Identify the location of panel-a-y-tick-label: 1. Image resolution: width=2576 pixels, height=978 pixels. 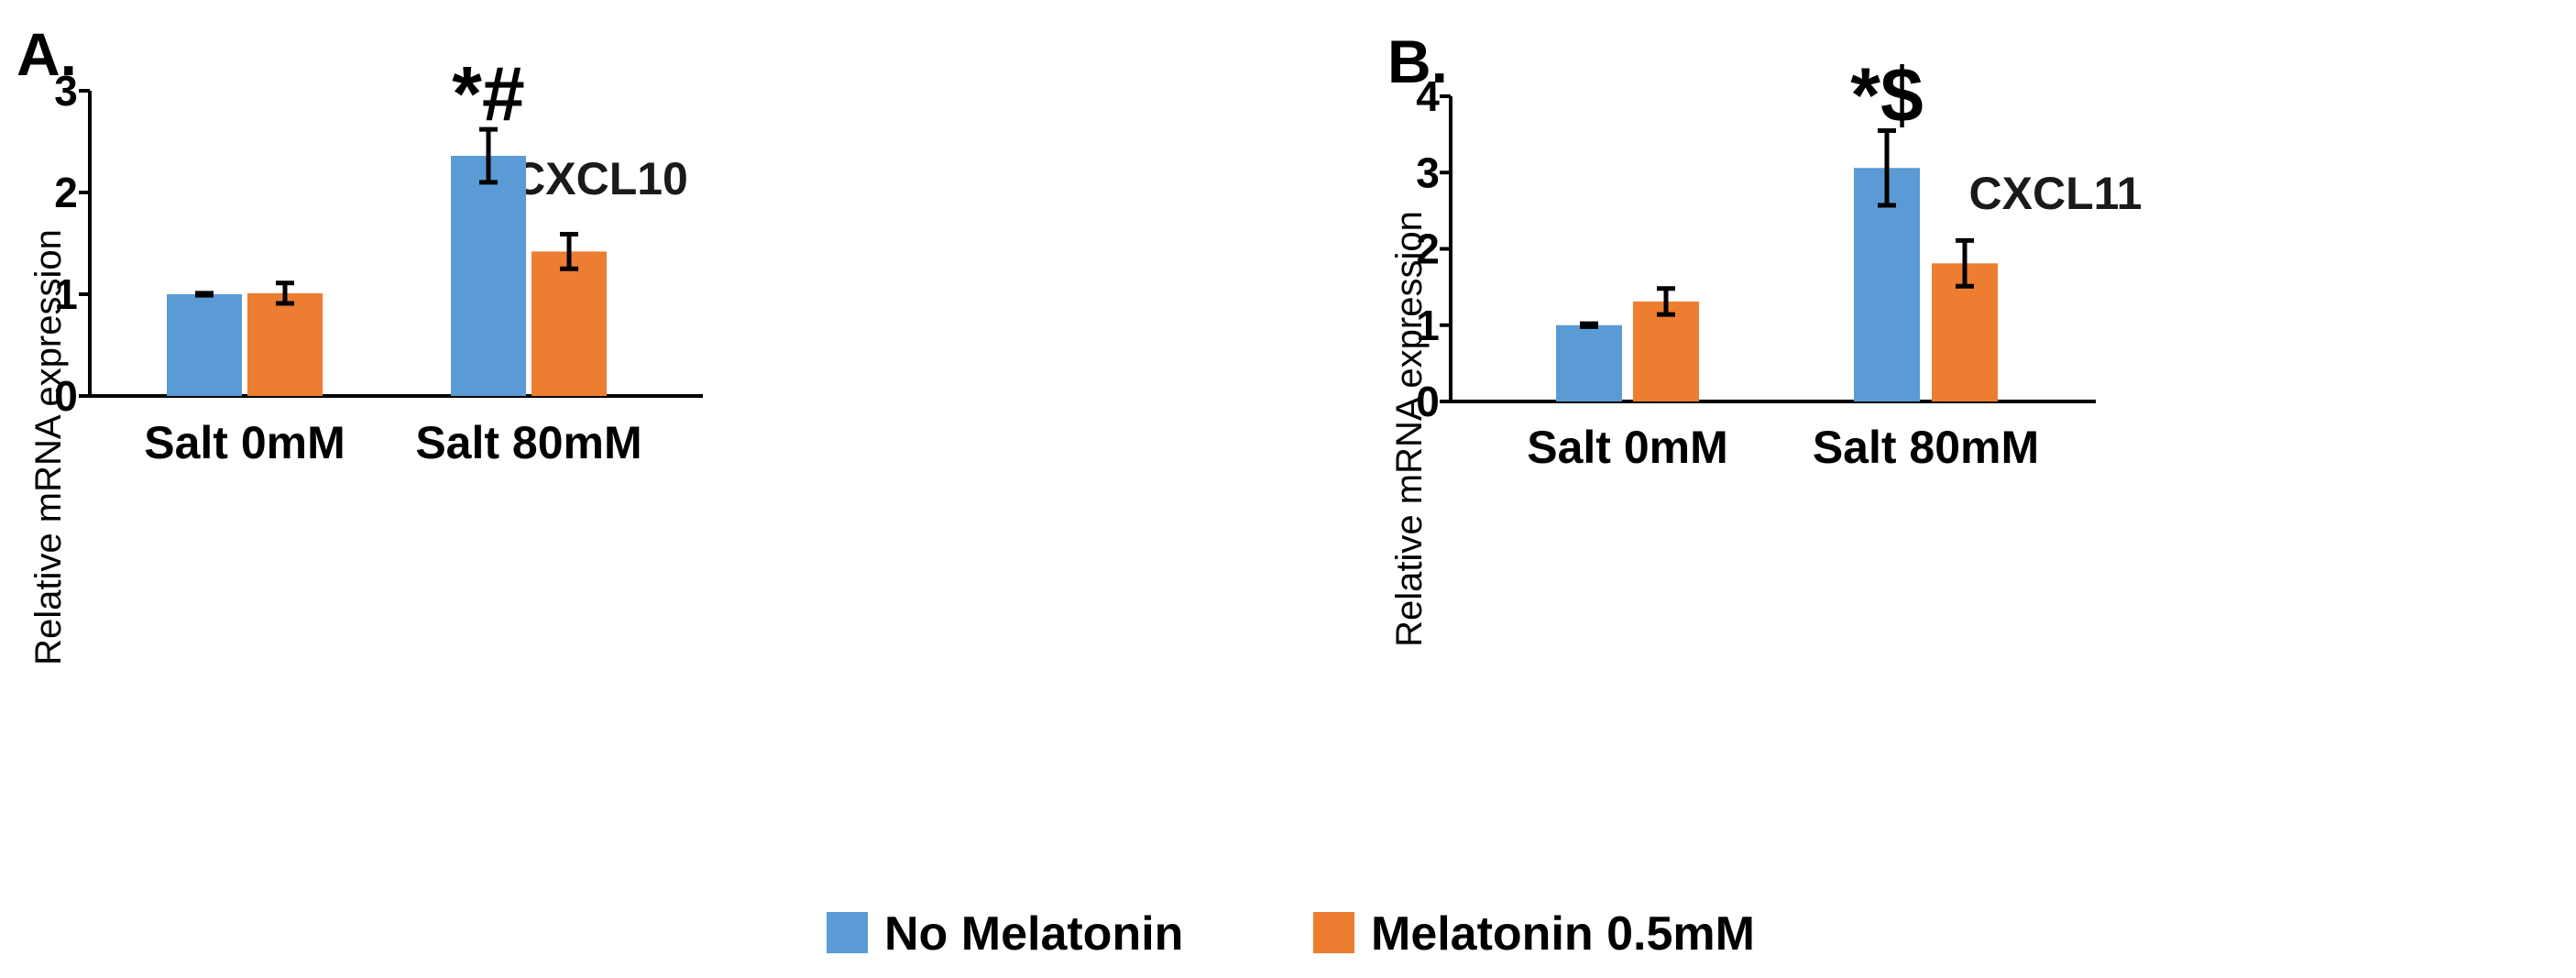
(66, 294).